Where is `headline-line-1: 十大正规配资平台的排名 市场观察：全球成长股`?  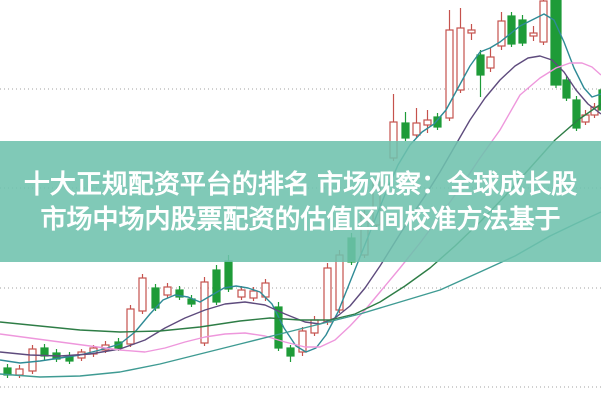 headline-line-1: 十大正规配资平台的排名 市场观察：全球成长股 is located at coordinates (300, 184).